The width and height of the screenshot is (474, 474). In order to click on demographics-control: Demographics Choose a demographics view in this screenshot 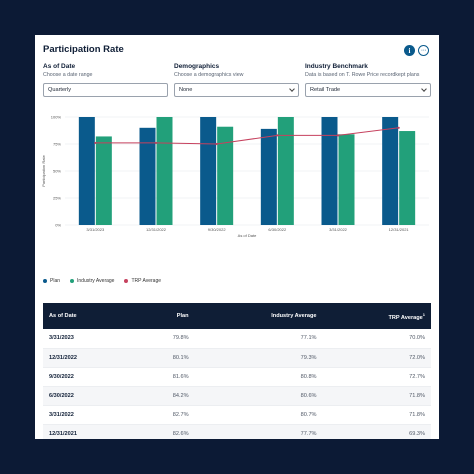, I will do `click(209, 70)`.